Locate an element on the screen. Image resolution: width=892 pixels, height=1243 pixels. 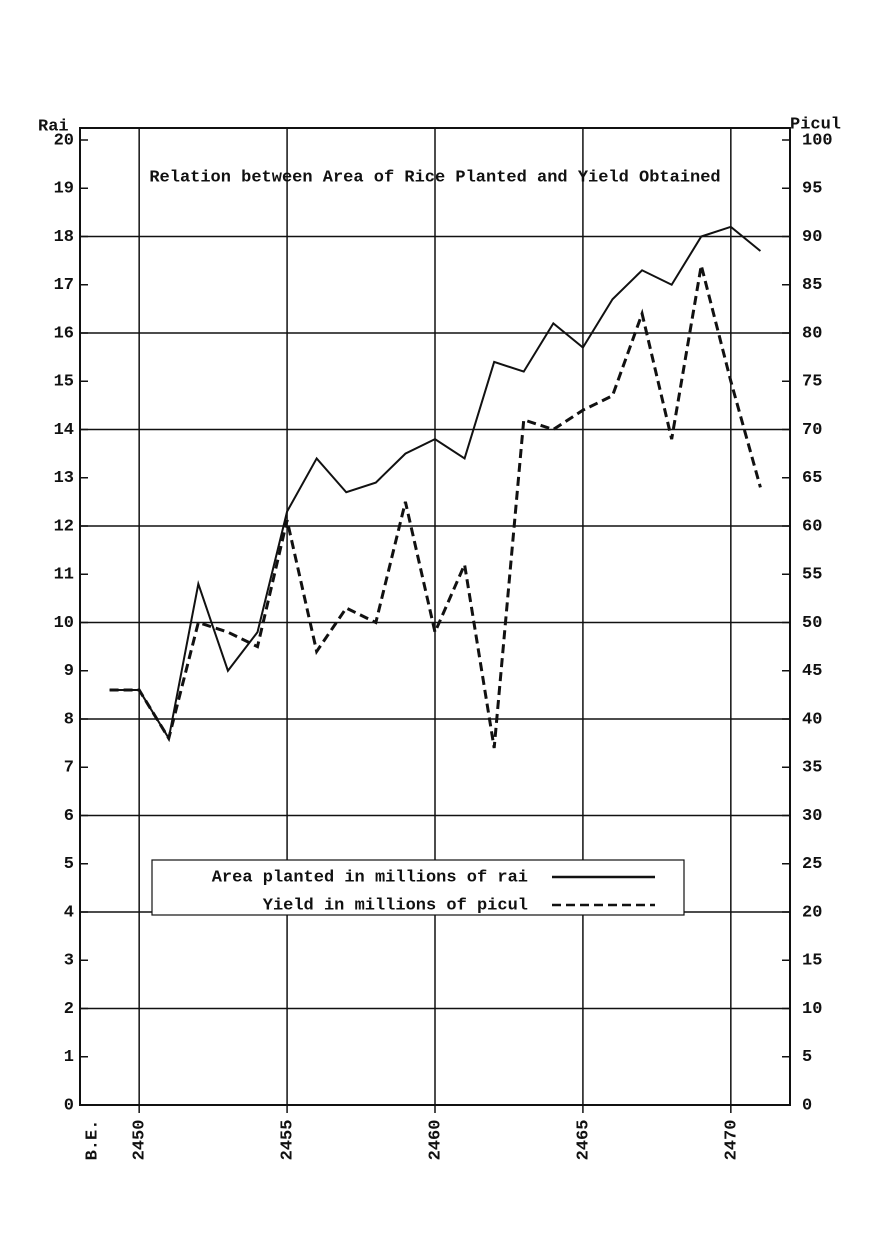
y-tick-label: 11 is located at coordinates (64, 575).